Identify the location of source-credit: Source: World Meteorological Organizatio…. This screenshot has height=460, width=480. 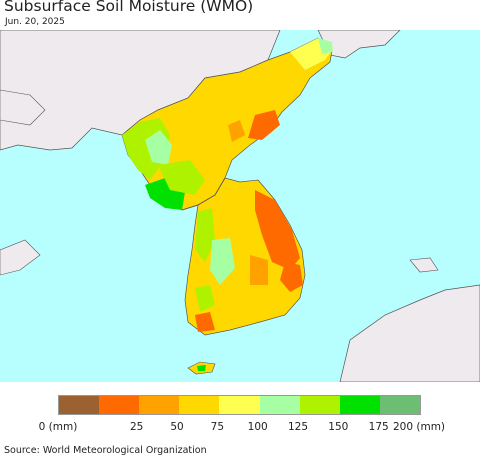
(105, 450).